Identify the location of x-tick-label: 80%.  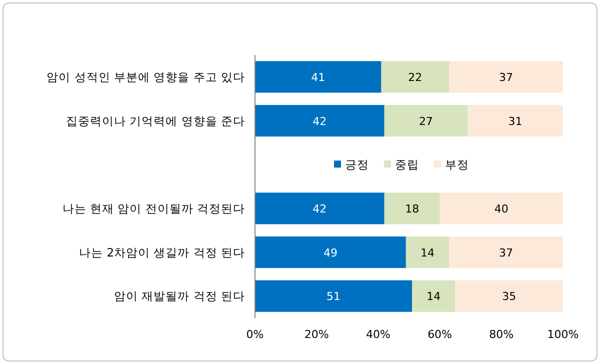
(501, 334).